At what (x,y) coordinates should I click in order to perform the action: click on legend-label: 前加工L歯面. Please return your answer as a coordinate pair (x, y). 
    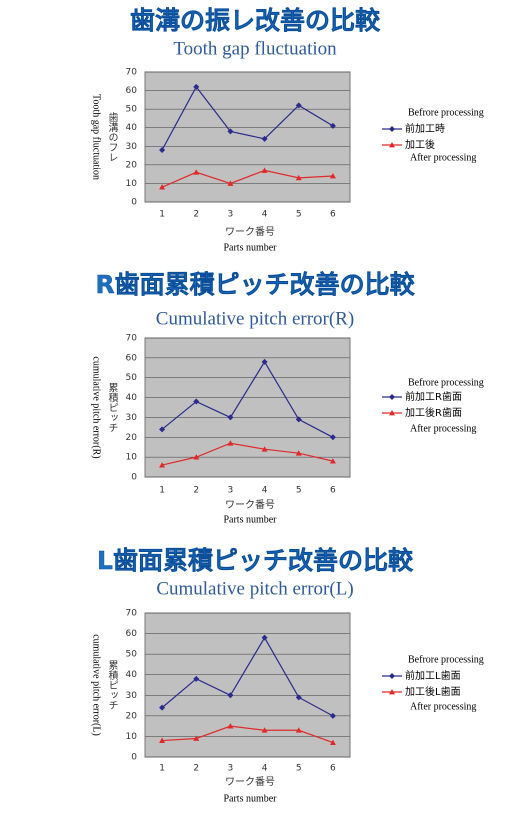
    Looking at the image, I should click on (433, 675).